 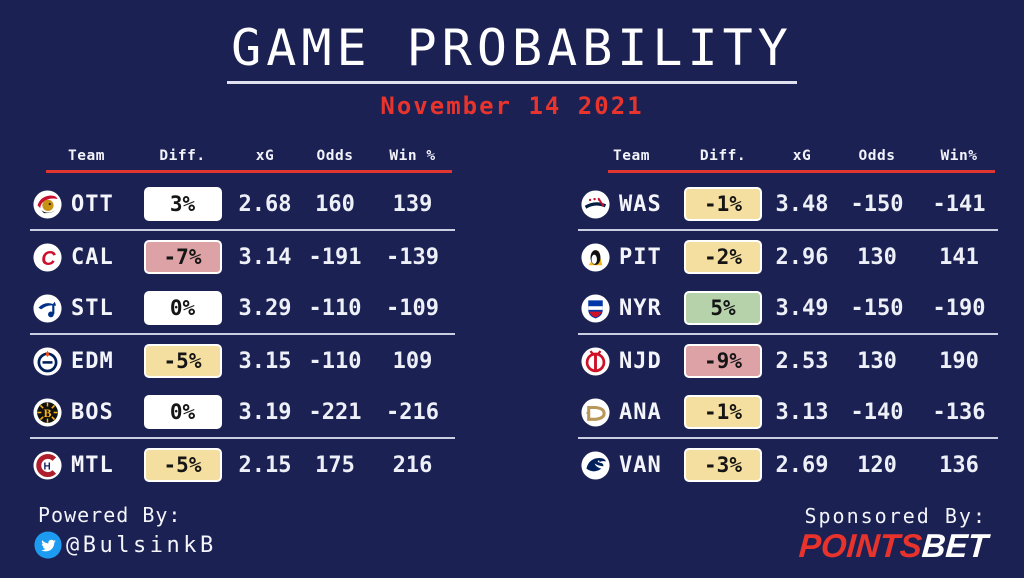 What do you see at coordinates (110, 515) in the screenshot?
I see `powered-by-label: Powered By:` at bounding box center [110, 515].